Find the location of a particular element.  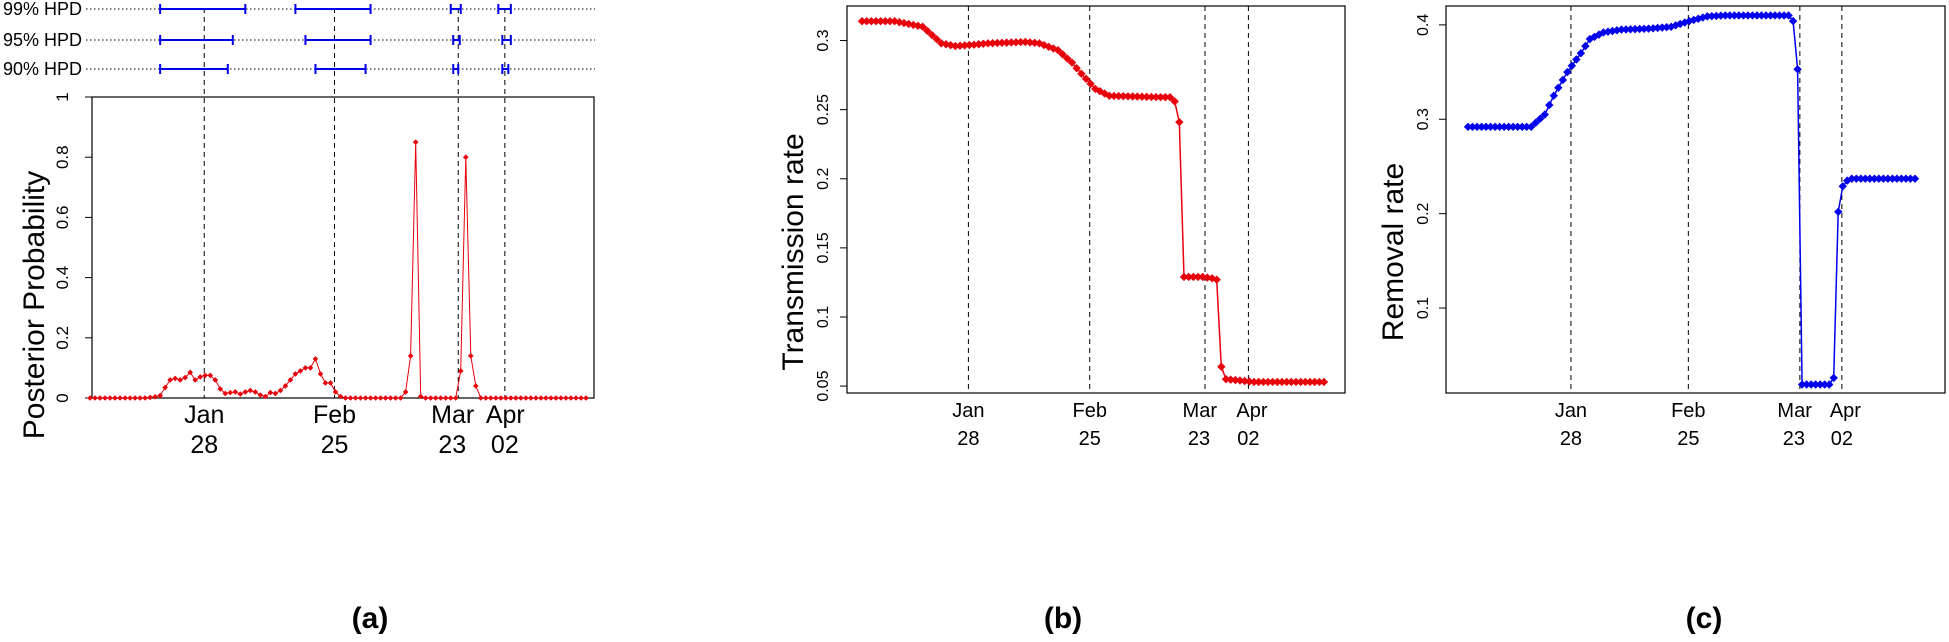

y-tick-label: 1 is located at coordinates (62, 96).